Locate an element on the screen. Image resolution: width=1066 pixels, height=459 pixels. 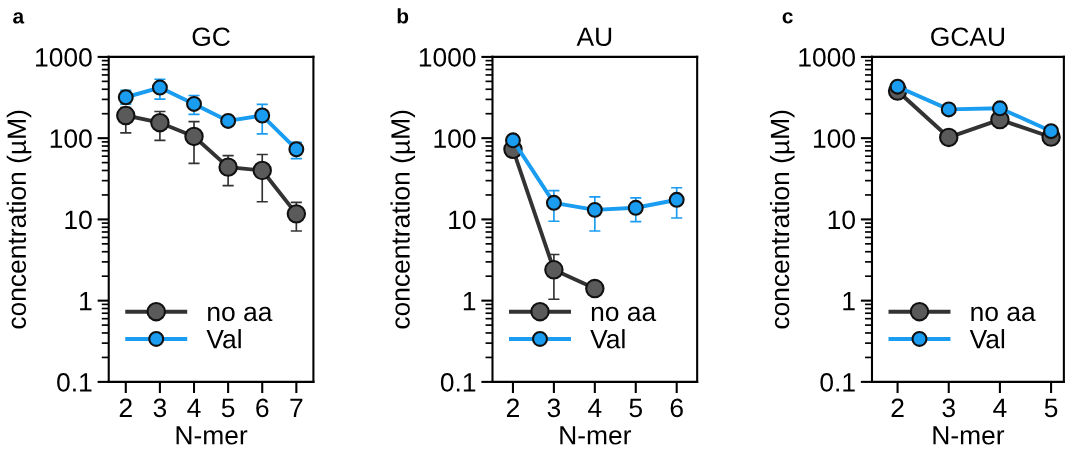
chart-title: GC is located at coordinates (211, 37).